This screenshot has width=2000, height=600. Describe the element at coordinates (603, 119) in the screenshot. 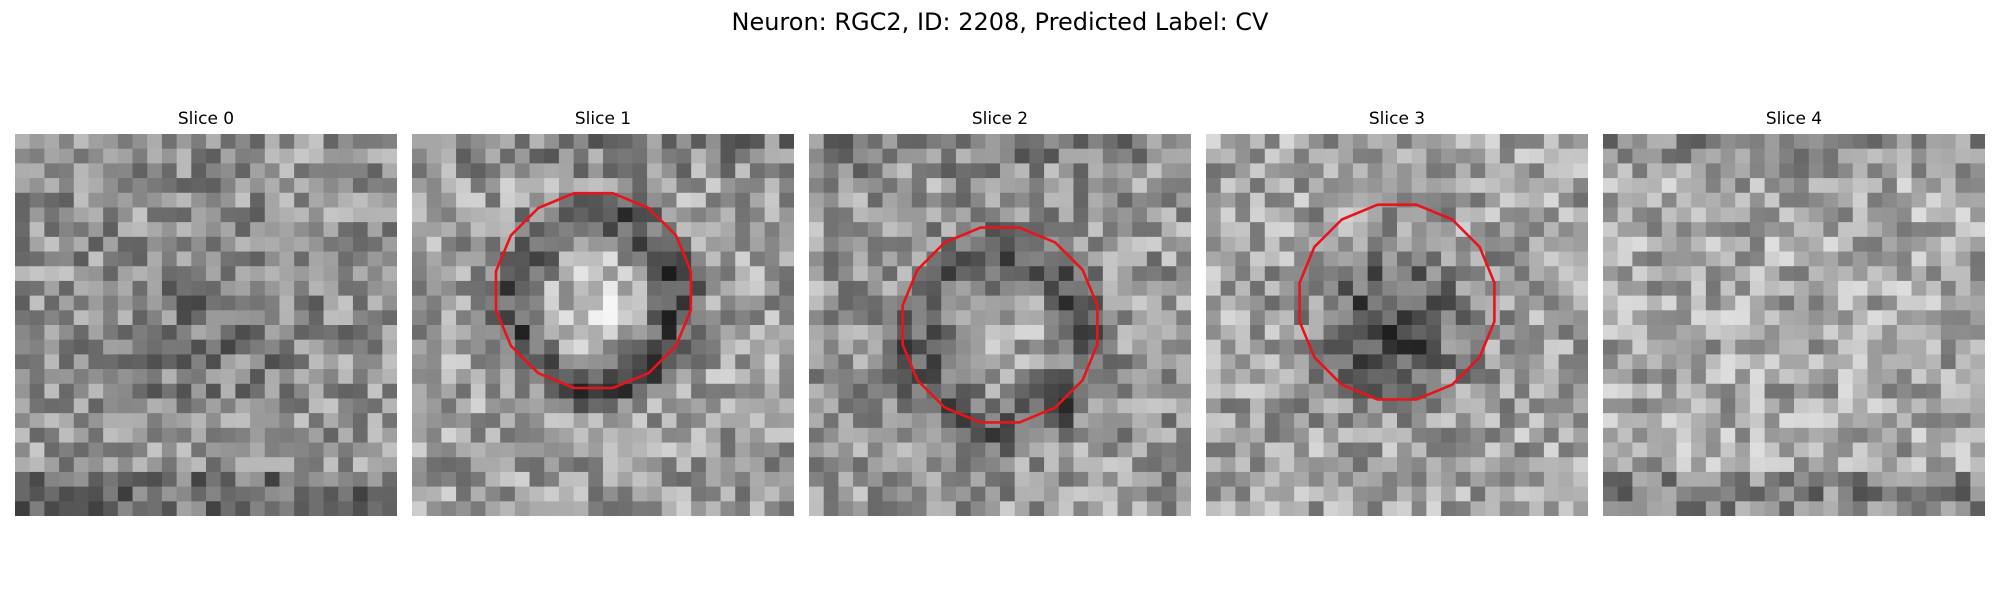

I see `slice-1-title: Slice 1` at that location.